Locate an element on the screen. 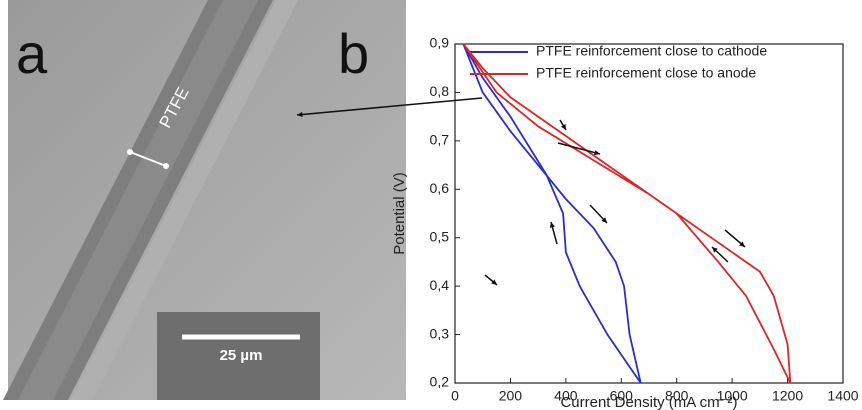  x-tick-label: 200 is located at coordinates (511, 396).